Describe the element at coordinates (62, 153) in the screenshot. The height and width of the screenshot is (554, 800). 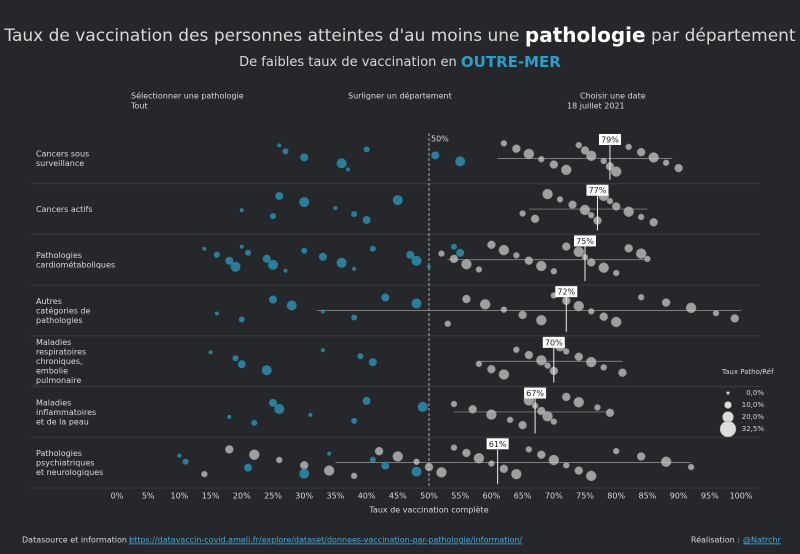
I see `row-label-line: Cancers sous` at that location.